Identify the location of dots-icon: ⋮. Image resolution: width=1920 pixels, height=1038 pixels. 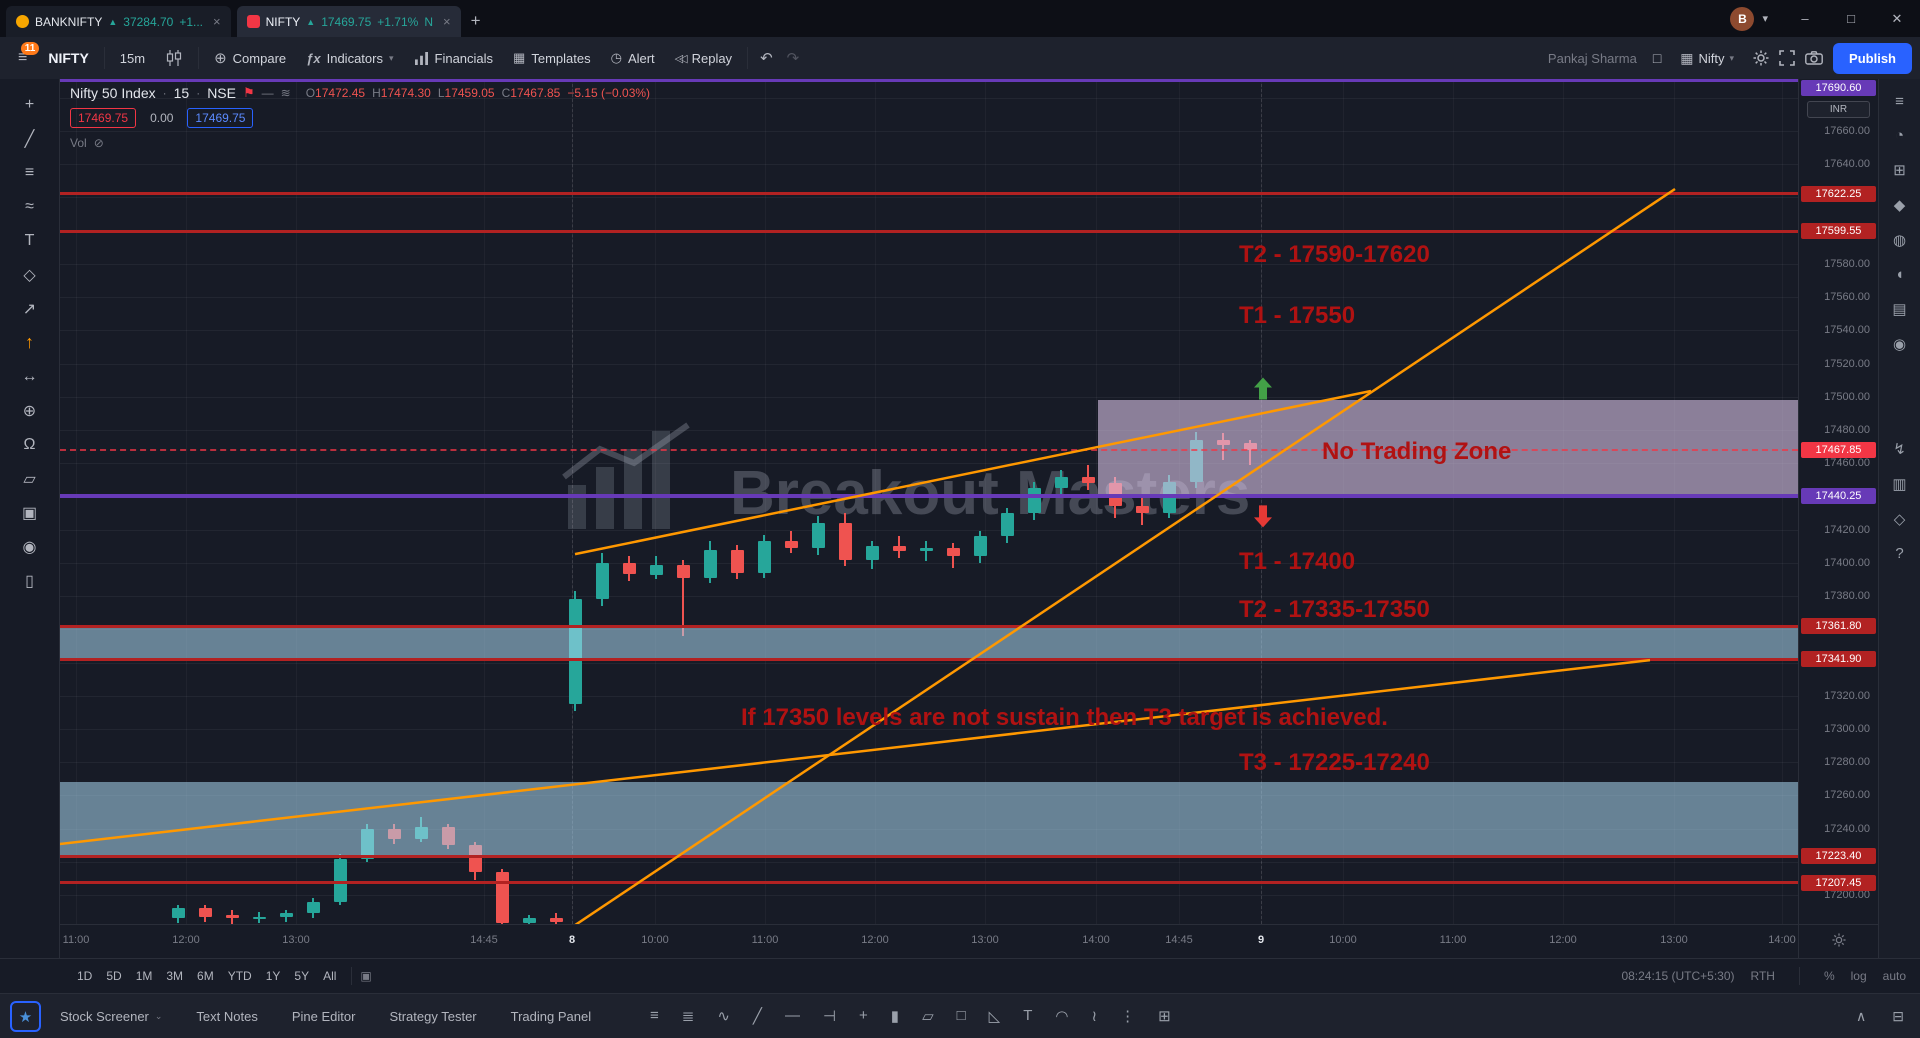
(1128, 1016).